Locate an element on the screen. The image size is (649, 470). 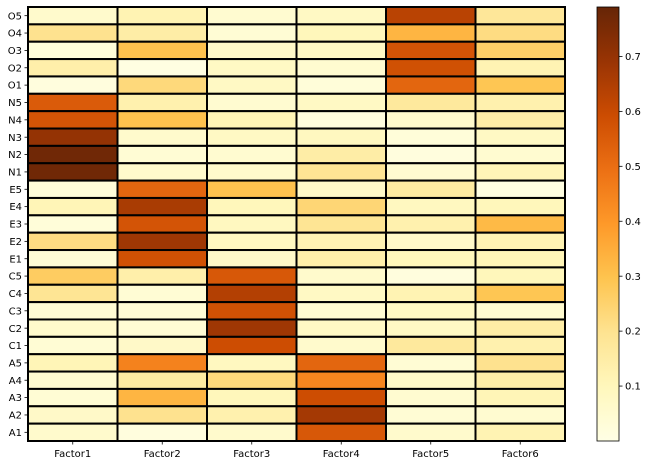
heatmap-cell-A2-Factor2 is located at coordinates (162, 415).